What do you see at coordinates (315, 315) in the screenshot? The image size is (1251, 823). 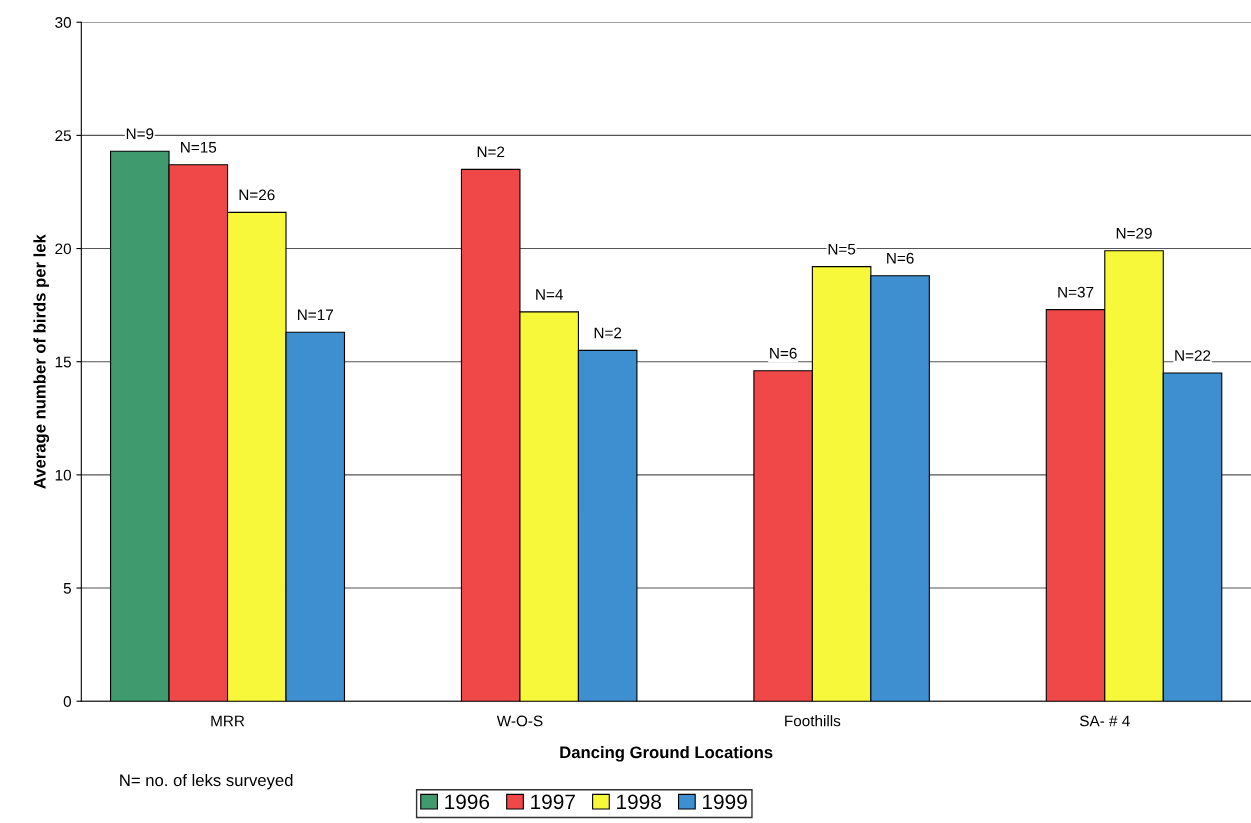 I see `annotation: N=17` at bounding box center [315, 315].